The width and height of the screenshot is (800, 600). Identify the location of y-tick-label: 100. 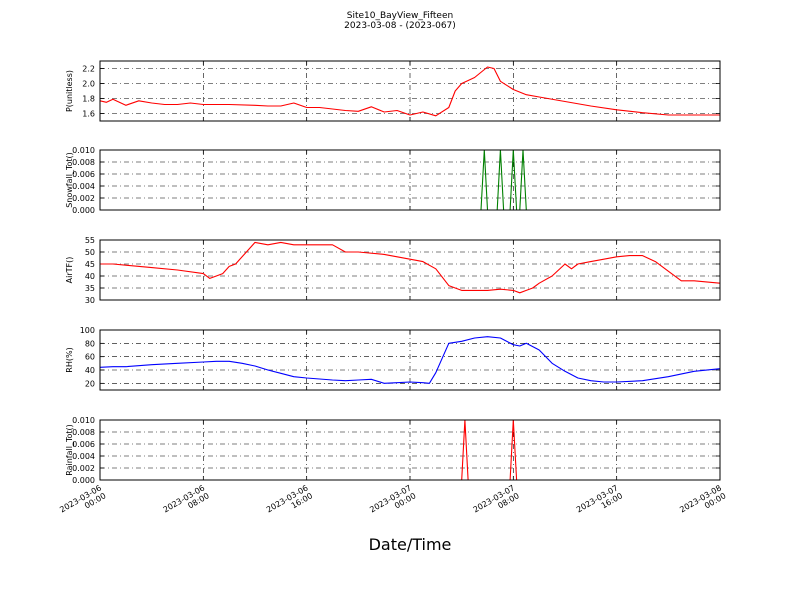
(87, 330).